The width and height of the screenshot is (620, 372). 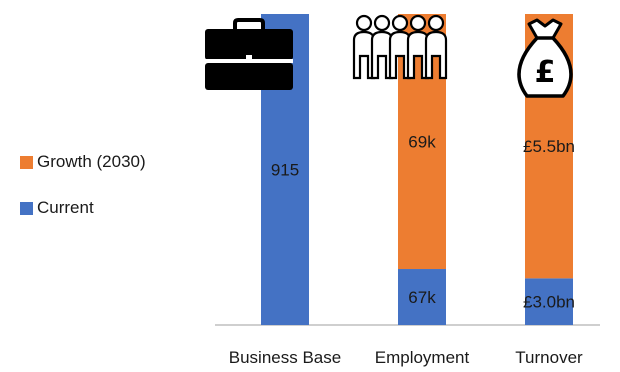 I want to click on data-label: £5.5bn, so click(x=549, y=146).